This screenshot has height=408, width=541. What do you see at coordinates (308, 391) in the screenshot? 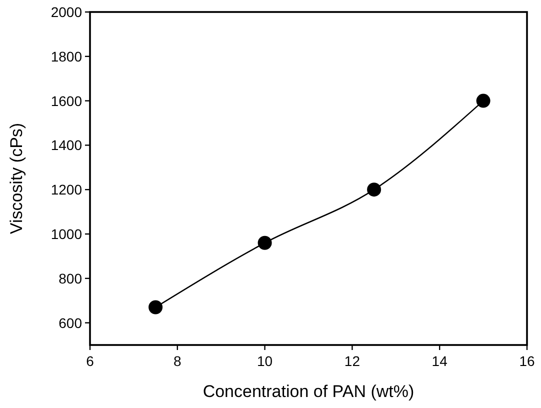
I see `x-axis-title: Concentration of PAN (wt%)` at bounding box center [308, 391].